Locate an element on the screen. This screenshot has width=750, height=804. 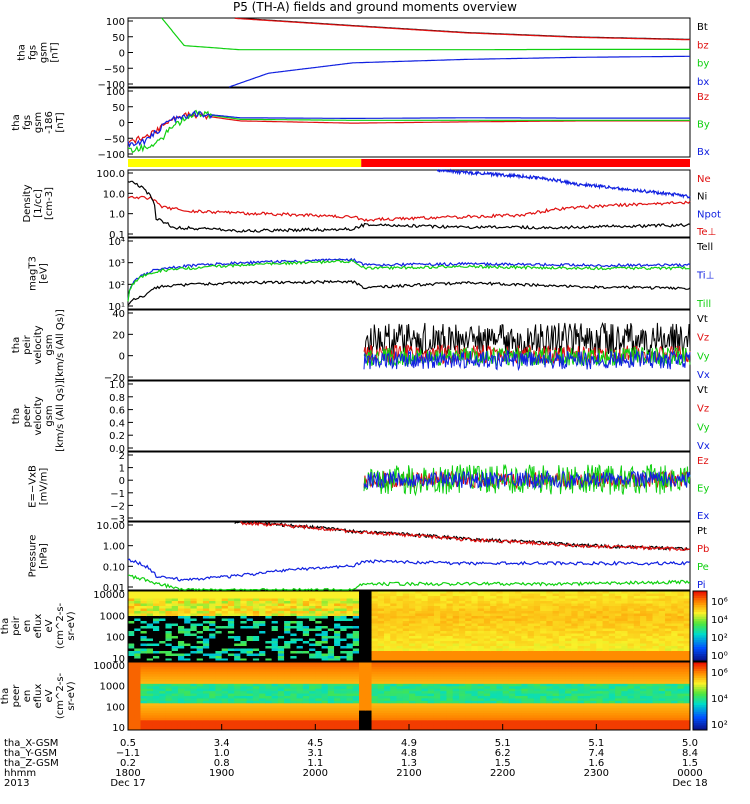
ytick-label: 0.6 is located at coordinates (117, 411).